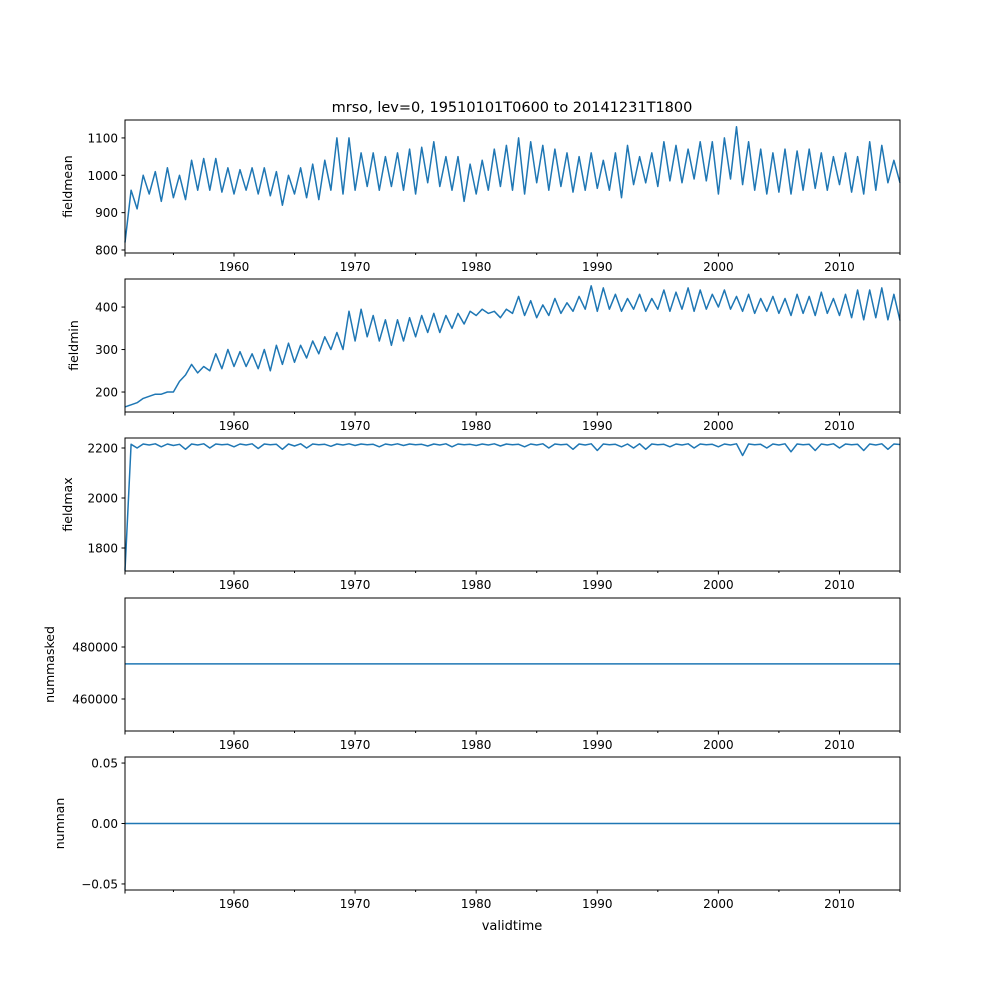 Image resolution: width=1000 pixels, height=1000 pixels. Describe the element at coordinates (512, 664) in the screenshot. I see `axes-frame-nummasked` at that location.